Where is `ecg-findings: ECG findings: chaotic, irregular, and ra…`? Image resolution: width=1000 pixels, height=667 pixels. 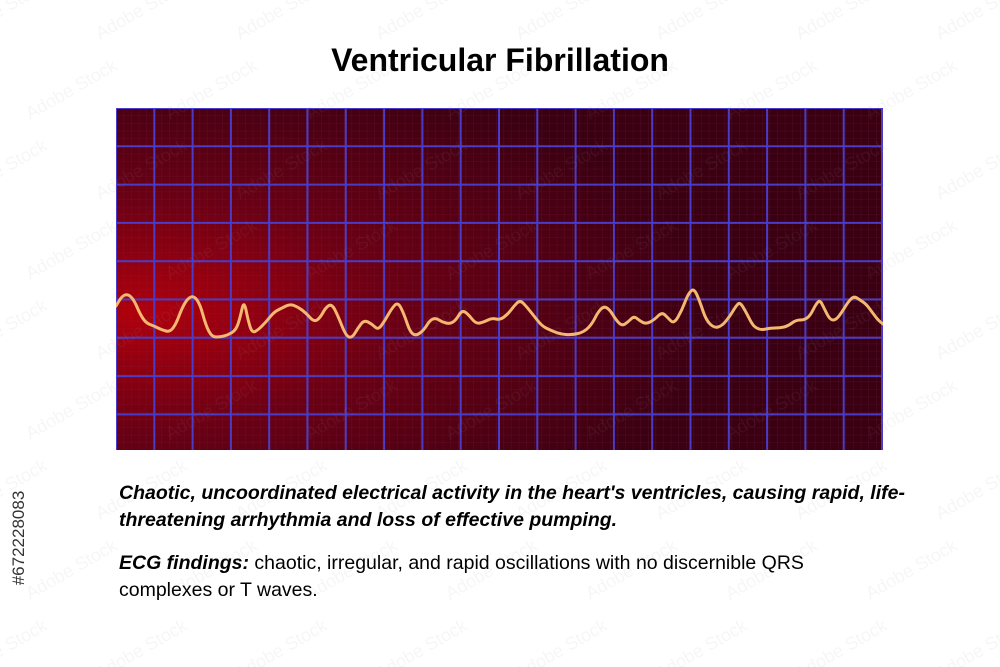
ecg-findings: ECG findings: chaotic, irregular, and ra… is located at coordinates (499, 577).